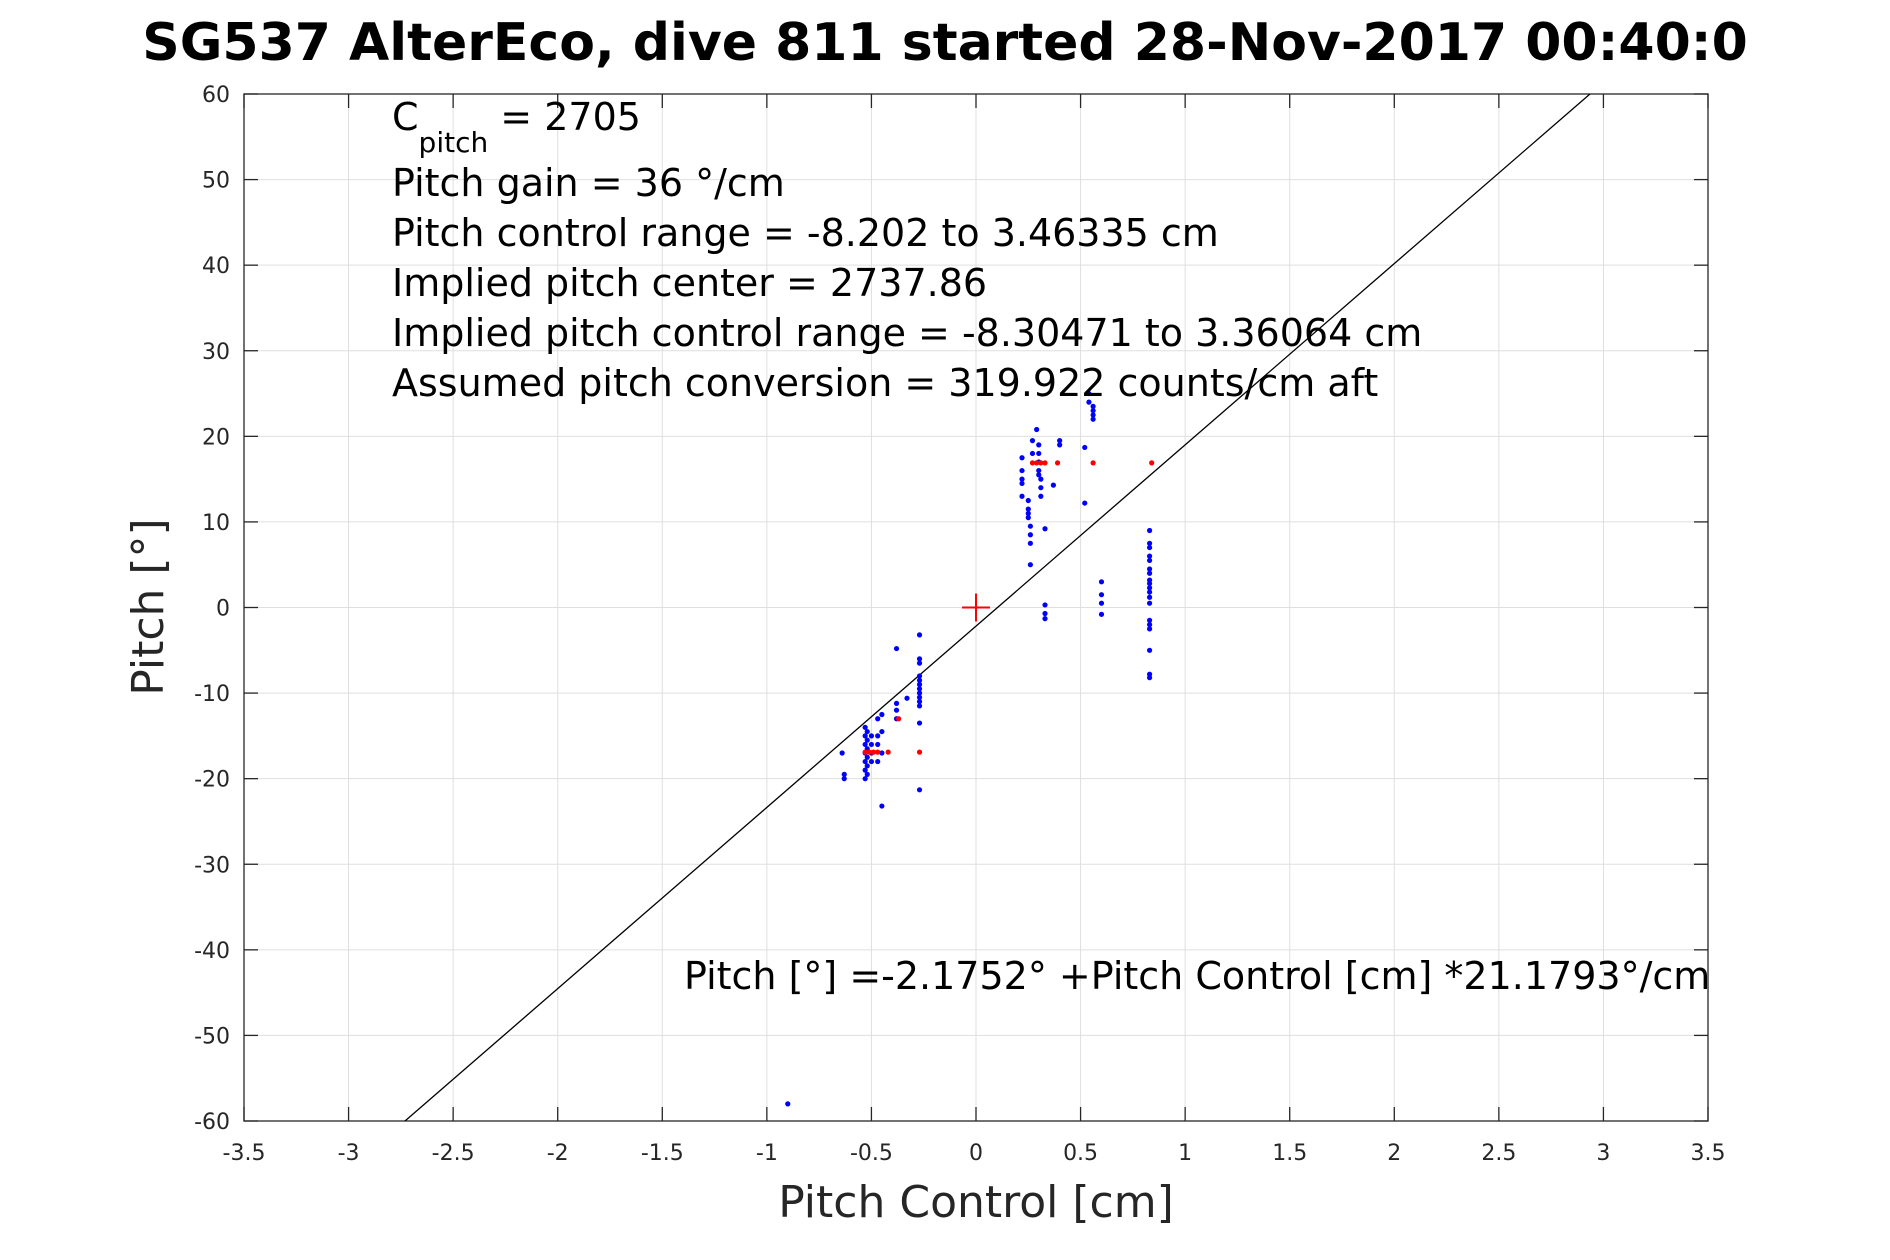  What do you see at coordinates (454, 142) in the screenshot?
I see `c-pitch-sub: pitch` at bounding box center [454, 142].